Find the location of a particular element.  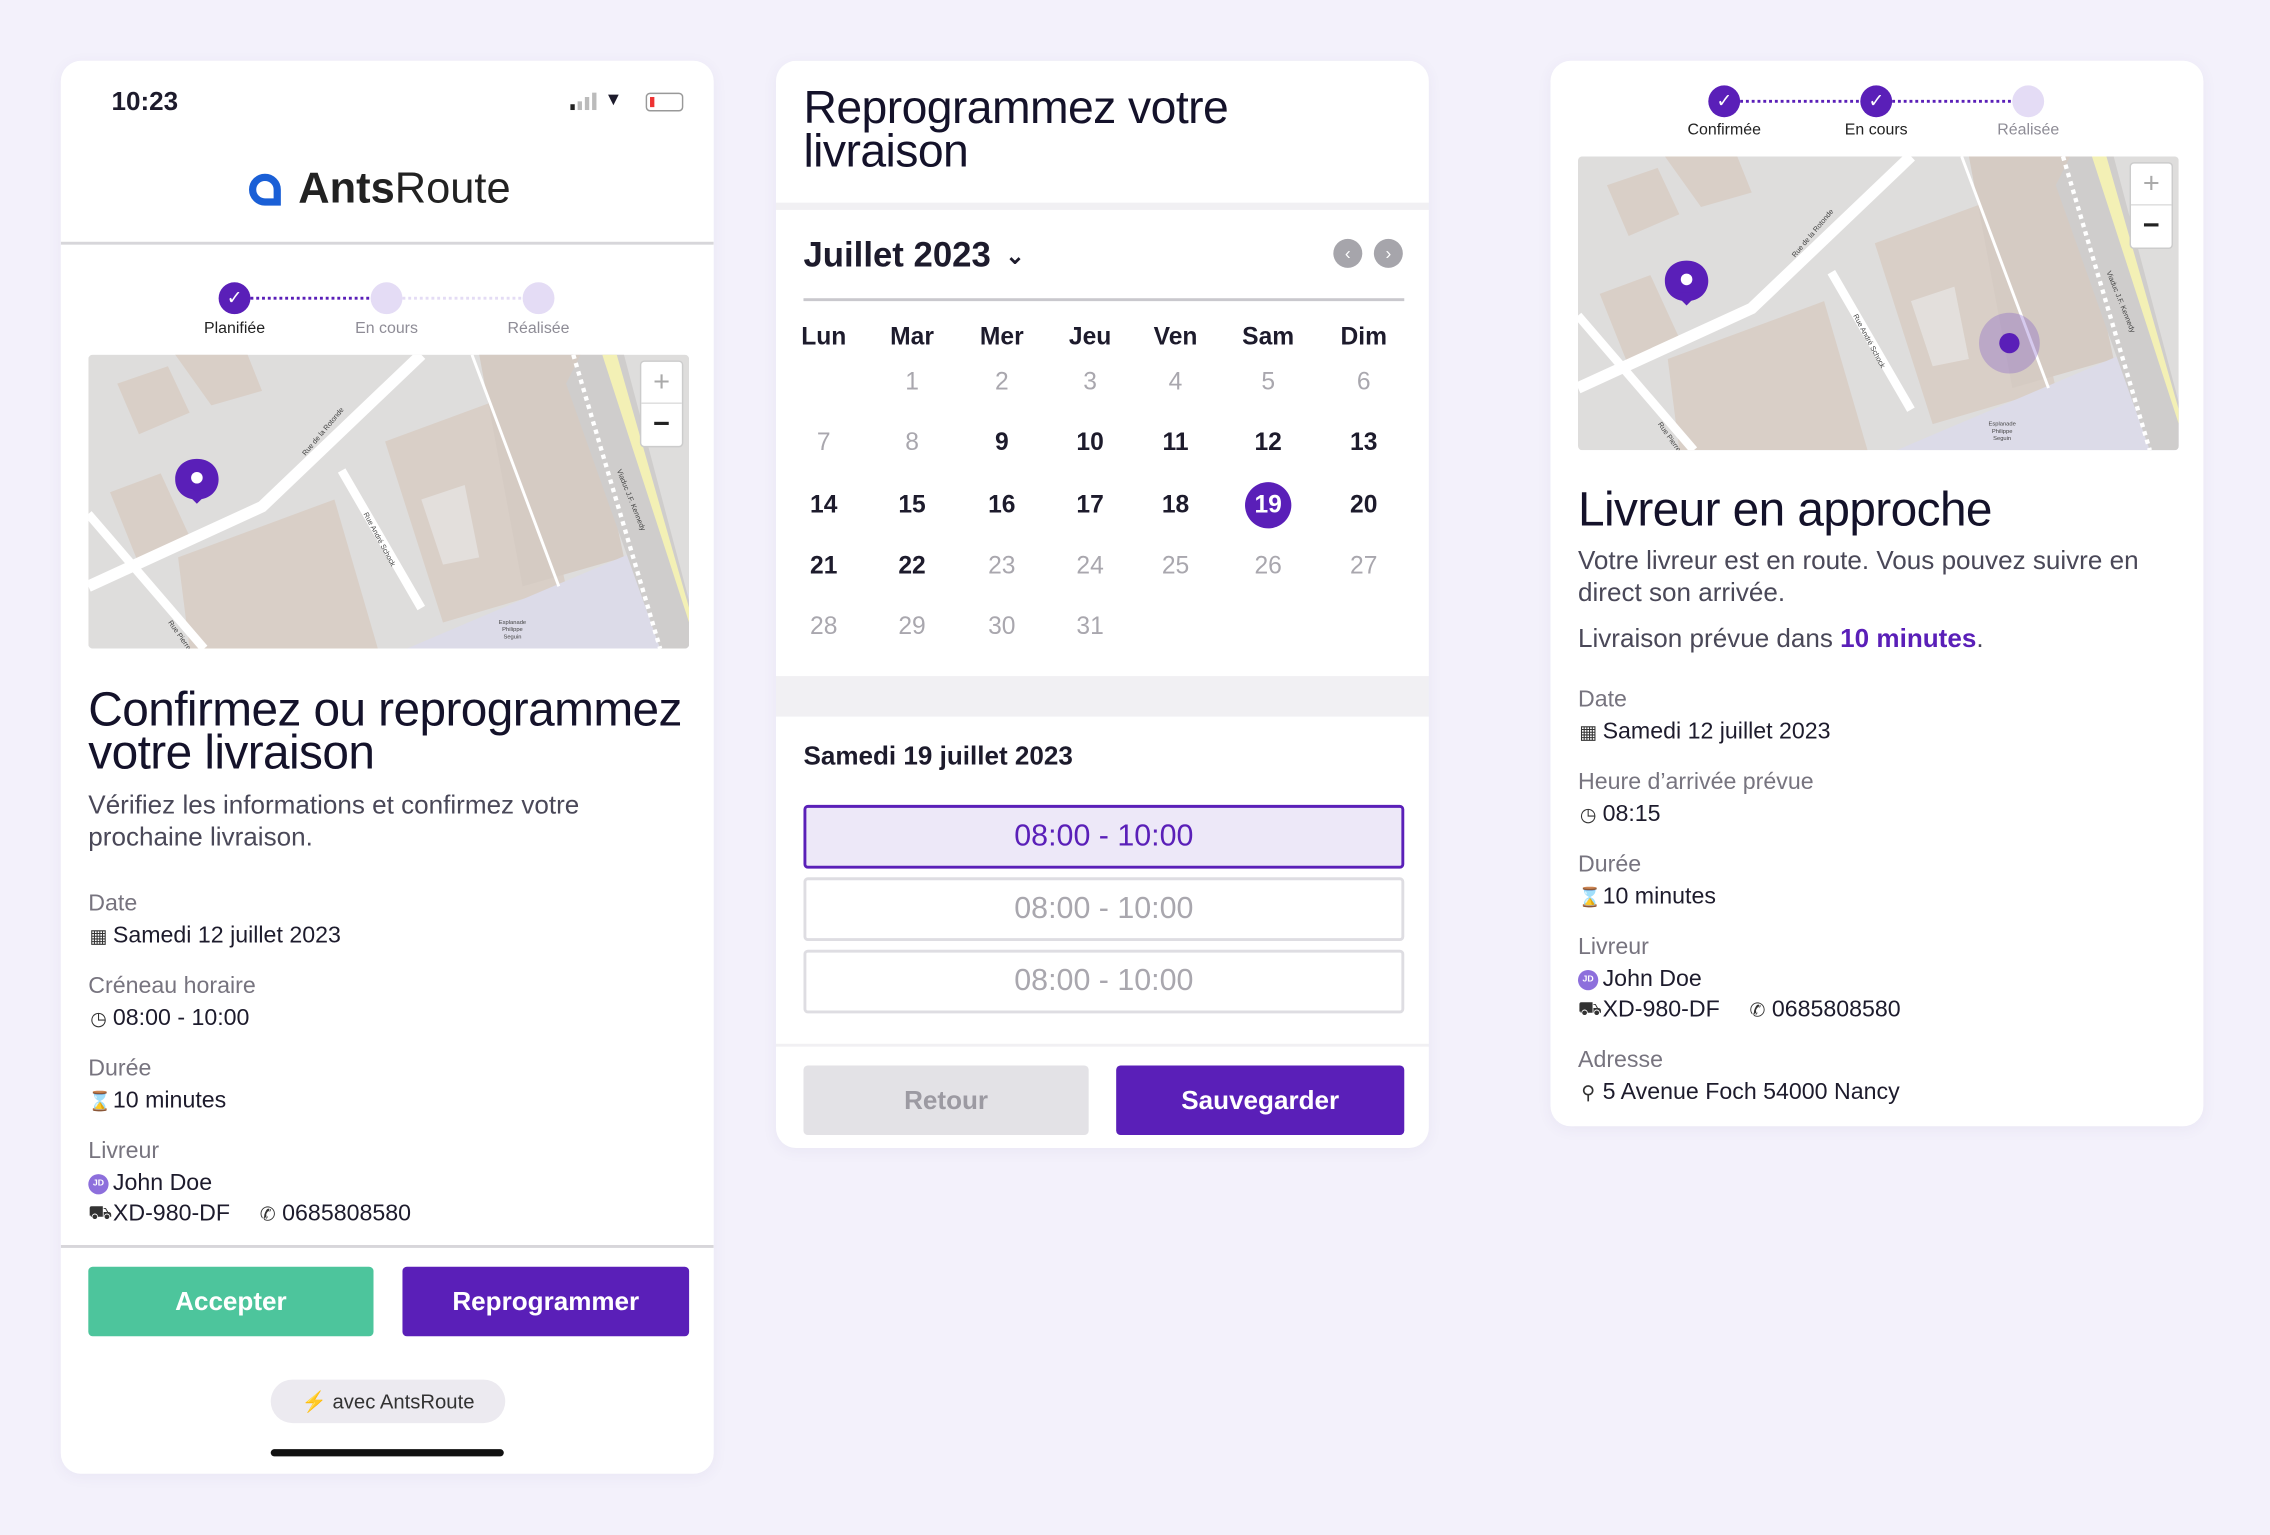

location-pin-icon: ⚲ is located at coordinates (1588, 1092).